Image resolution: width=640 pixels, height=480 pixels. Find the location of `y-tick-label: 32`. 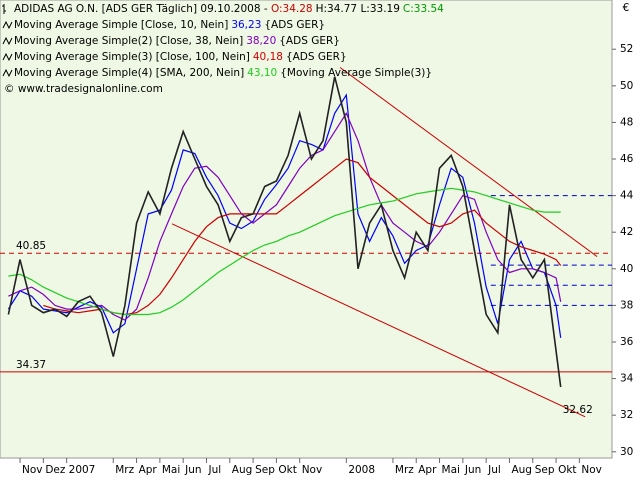

y-tick-label: 32 is located at coordinates (626, 415).